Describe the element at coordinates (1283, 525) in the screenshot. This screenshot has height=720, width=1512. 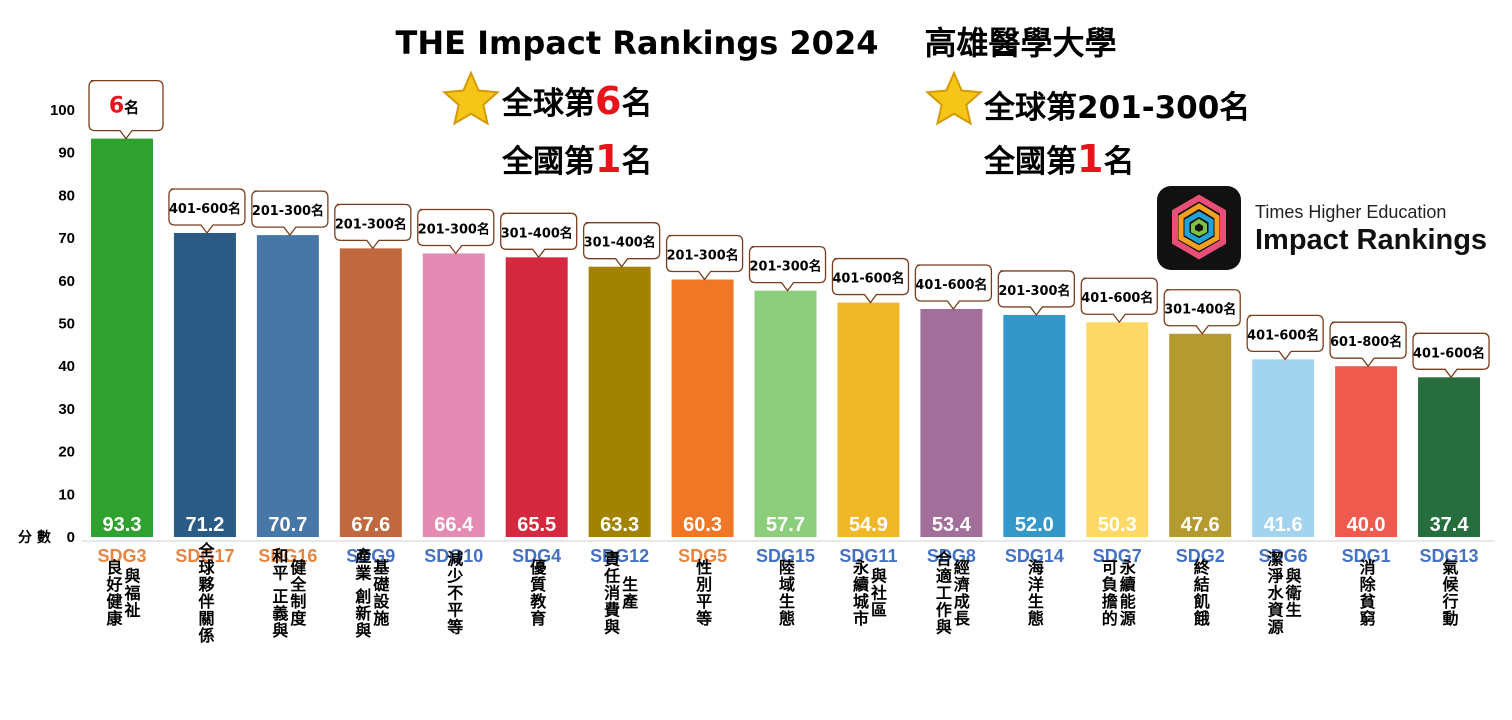
I see `value-label: 41.6` at that location.